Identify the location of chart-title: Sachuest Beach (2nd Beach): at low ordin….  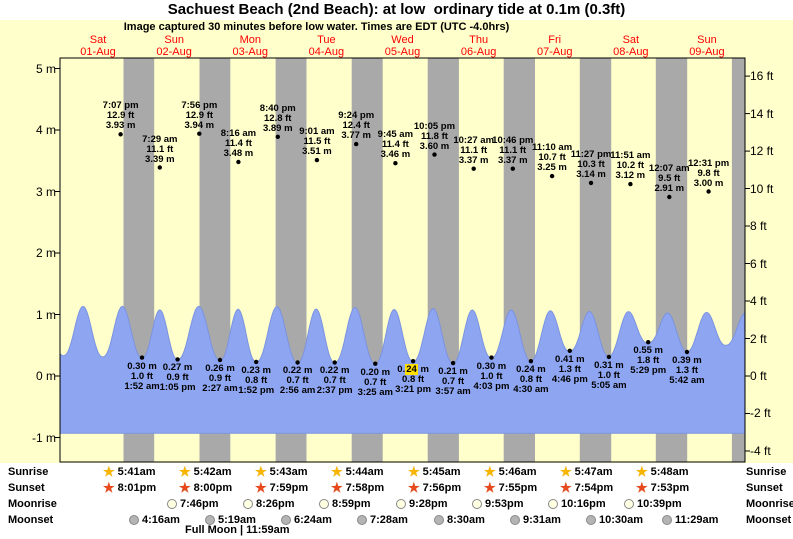
(396, 9).